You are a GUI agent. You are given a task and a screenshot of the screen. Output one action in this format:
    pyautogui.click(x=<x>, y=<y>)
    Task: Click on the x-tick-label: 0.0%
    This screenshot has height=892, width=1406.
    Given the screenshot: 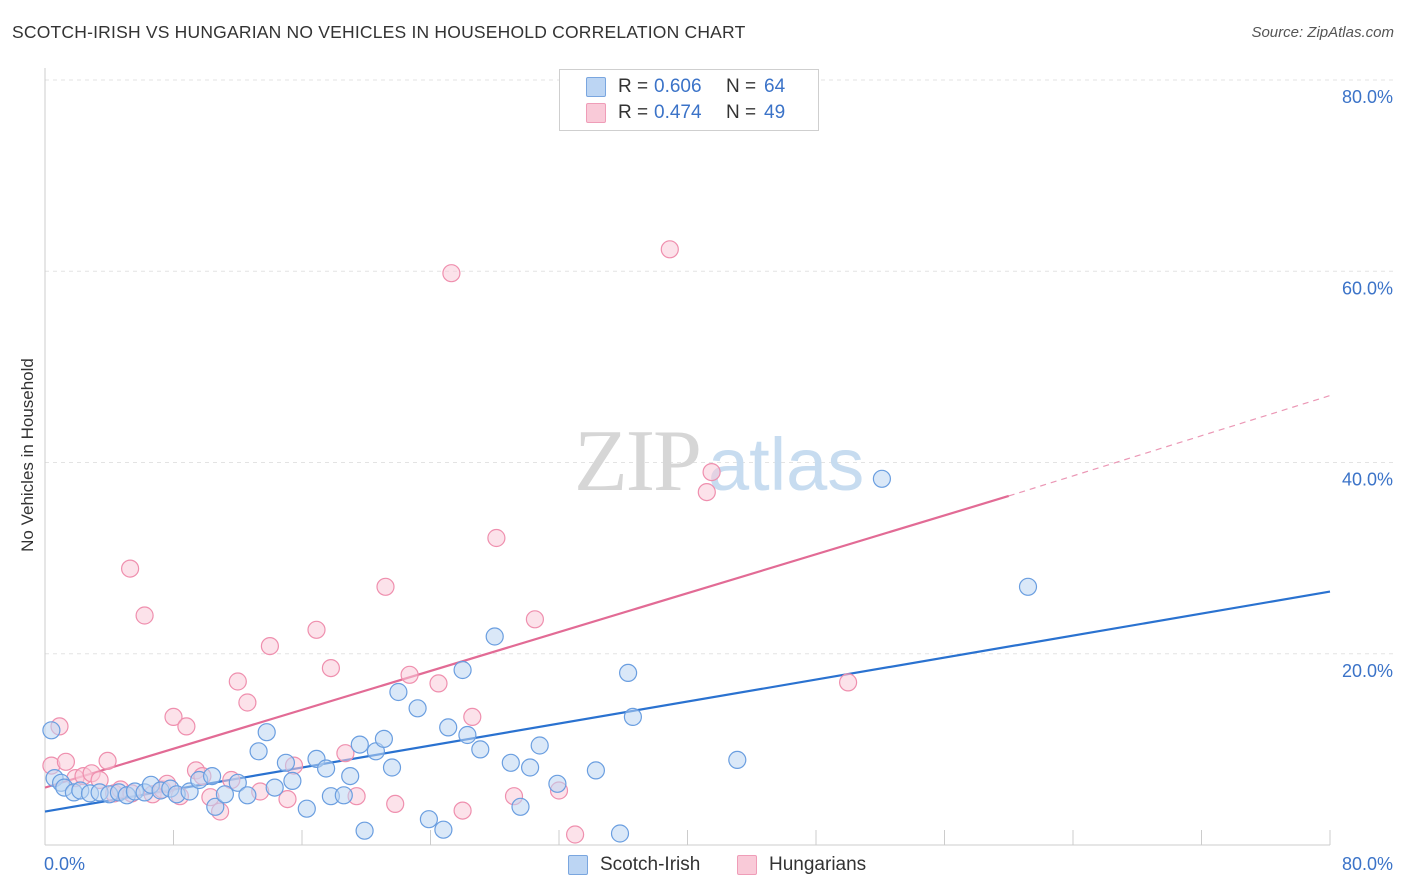 What is the action you would take?
    pyautogui.click(x=64, y=864)
    